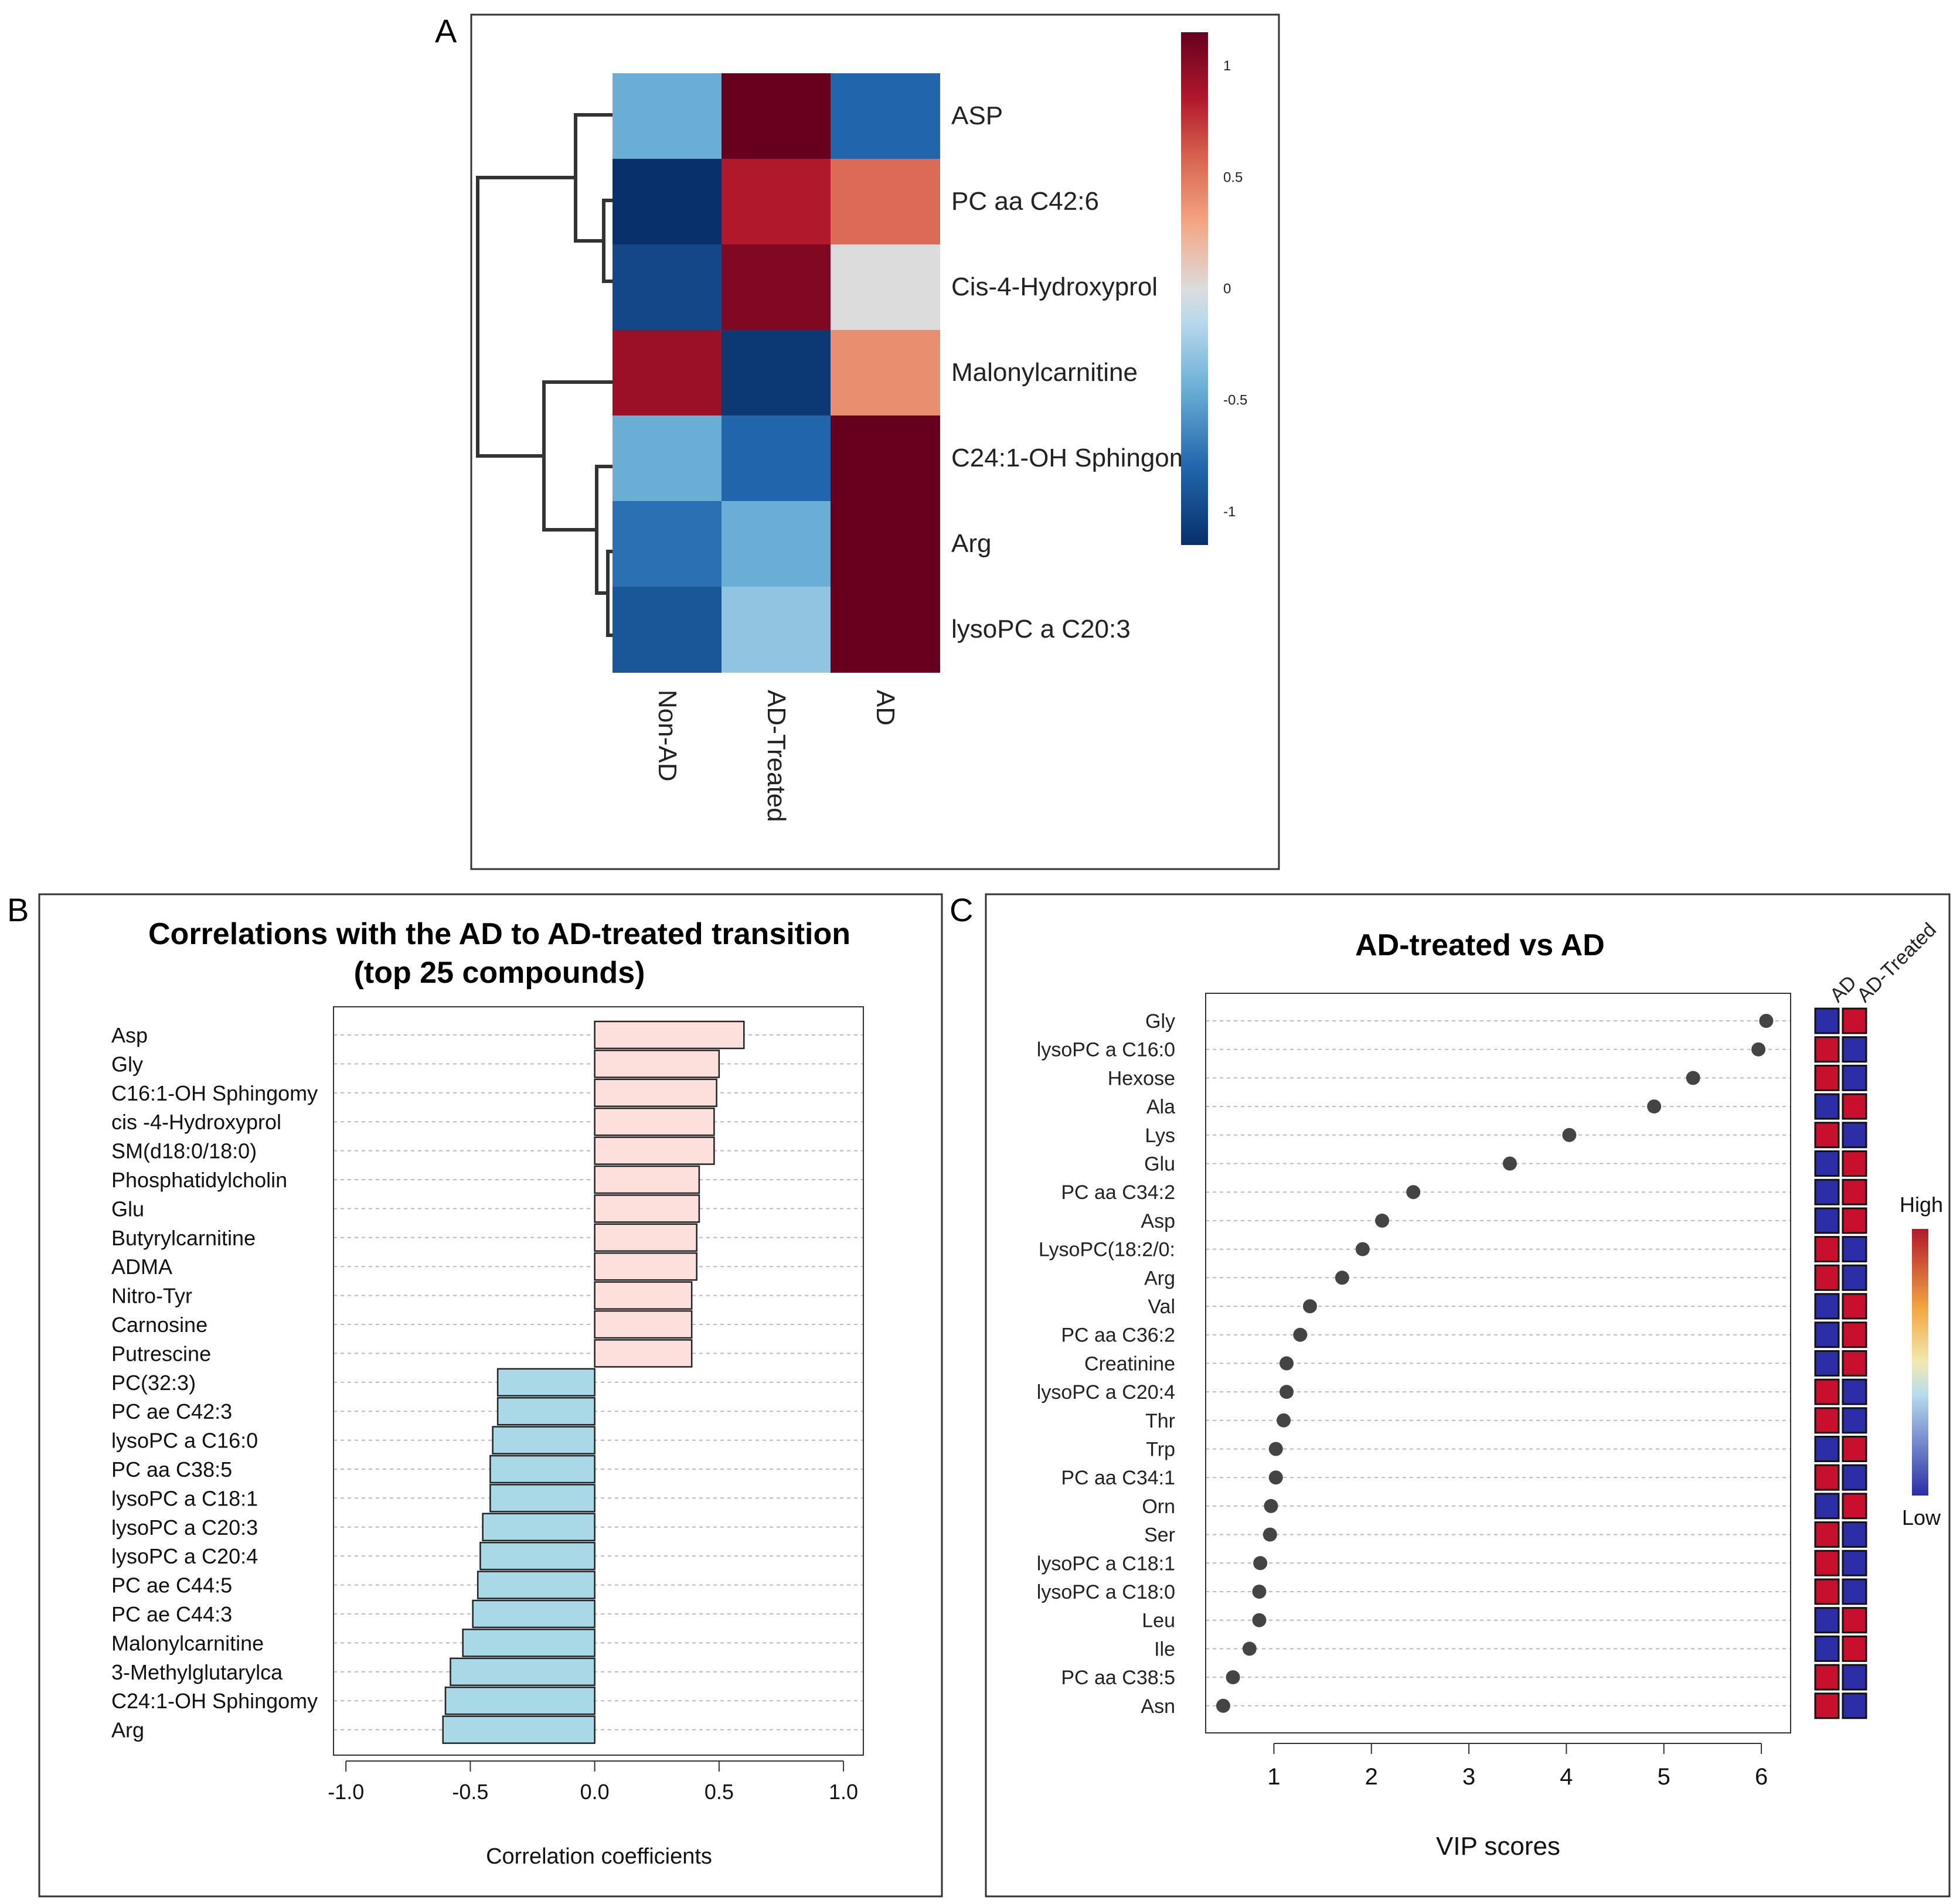  I want to click on vip-point-creatinine, so click(1287, 1363).